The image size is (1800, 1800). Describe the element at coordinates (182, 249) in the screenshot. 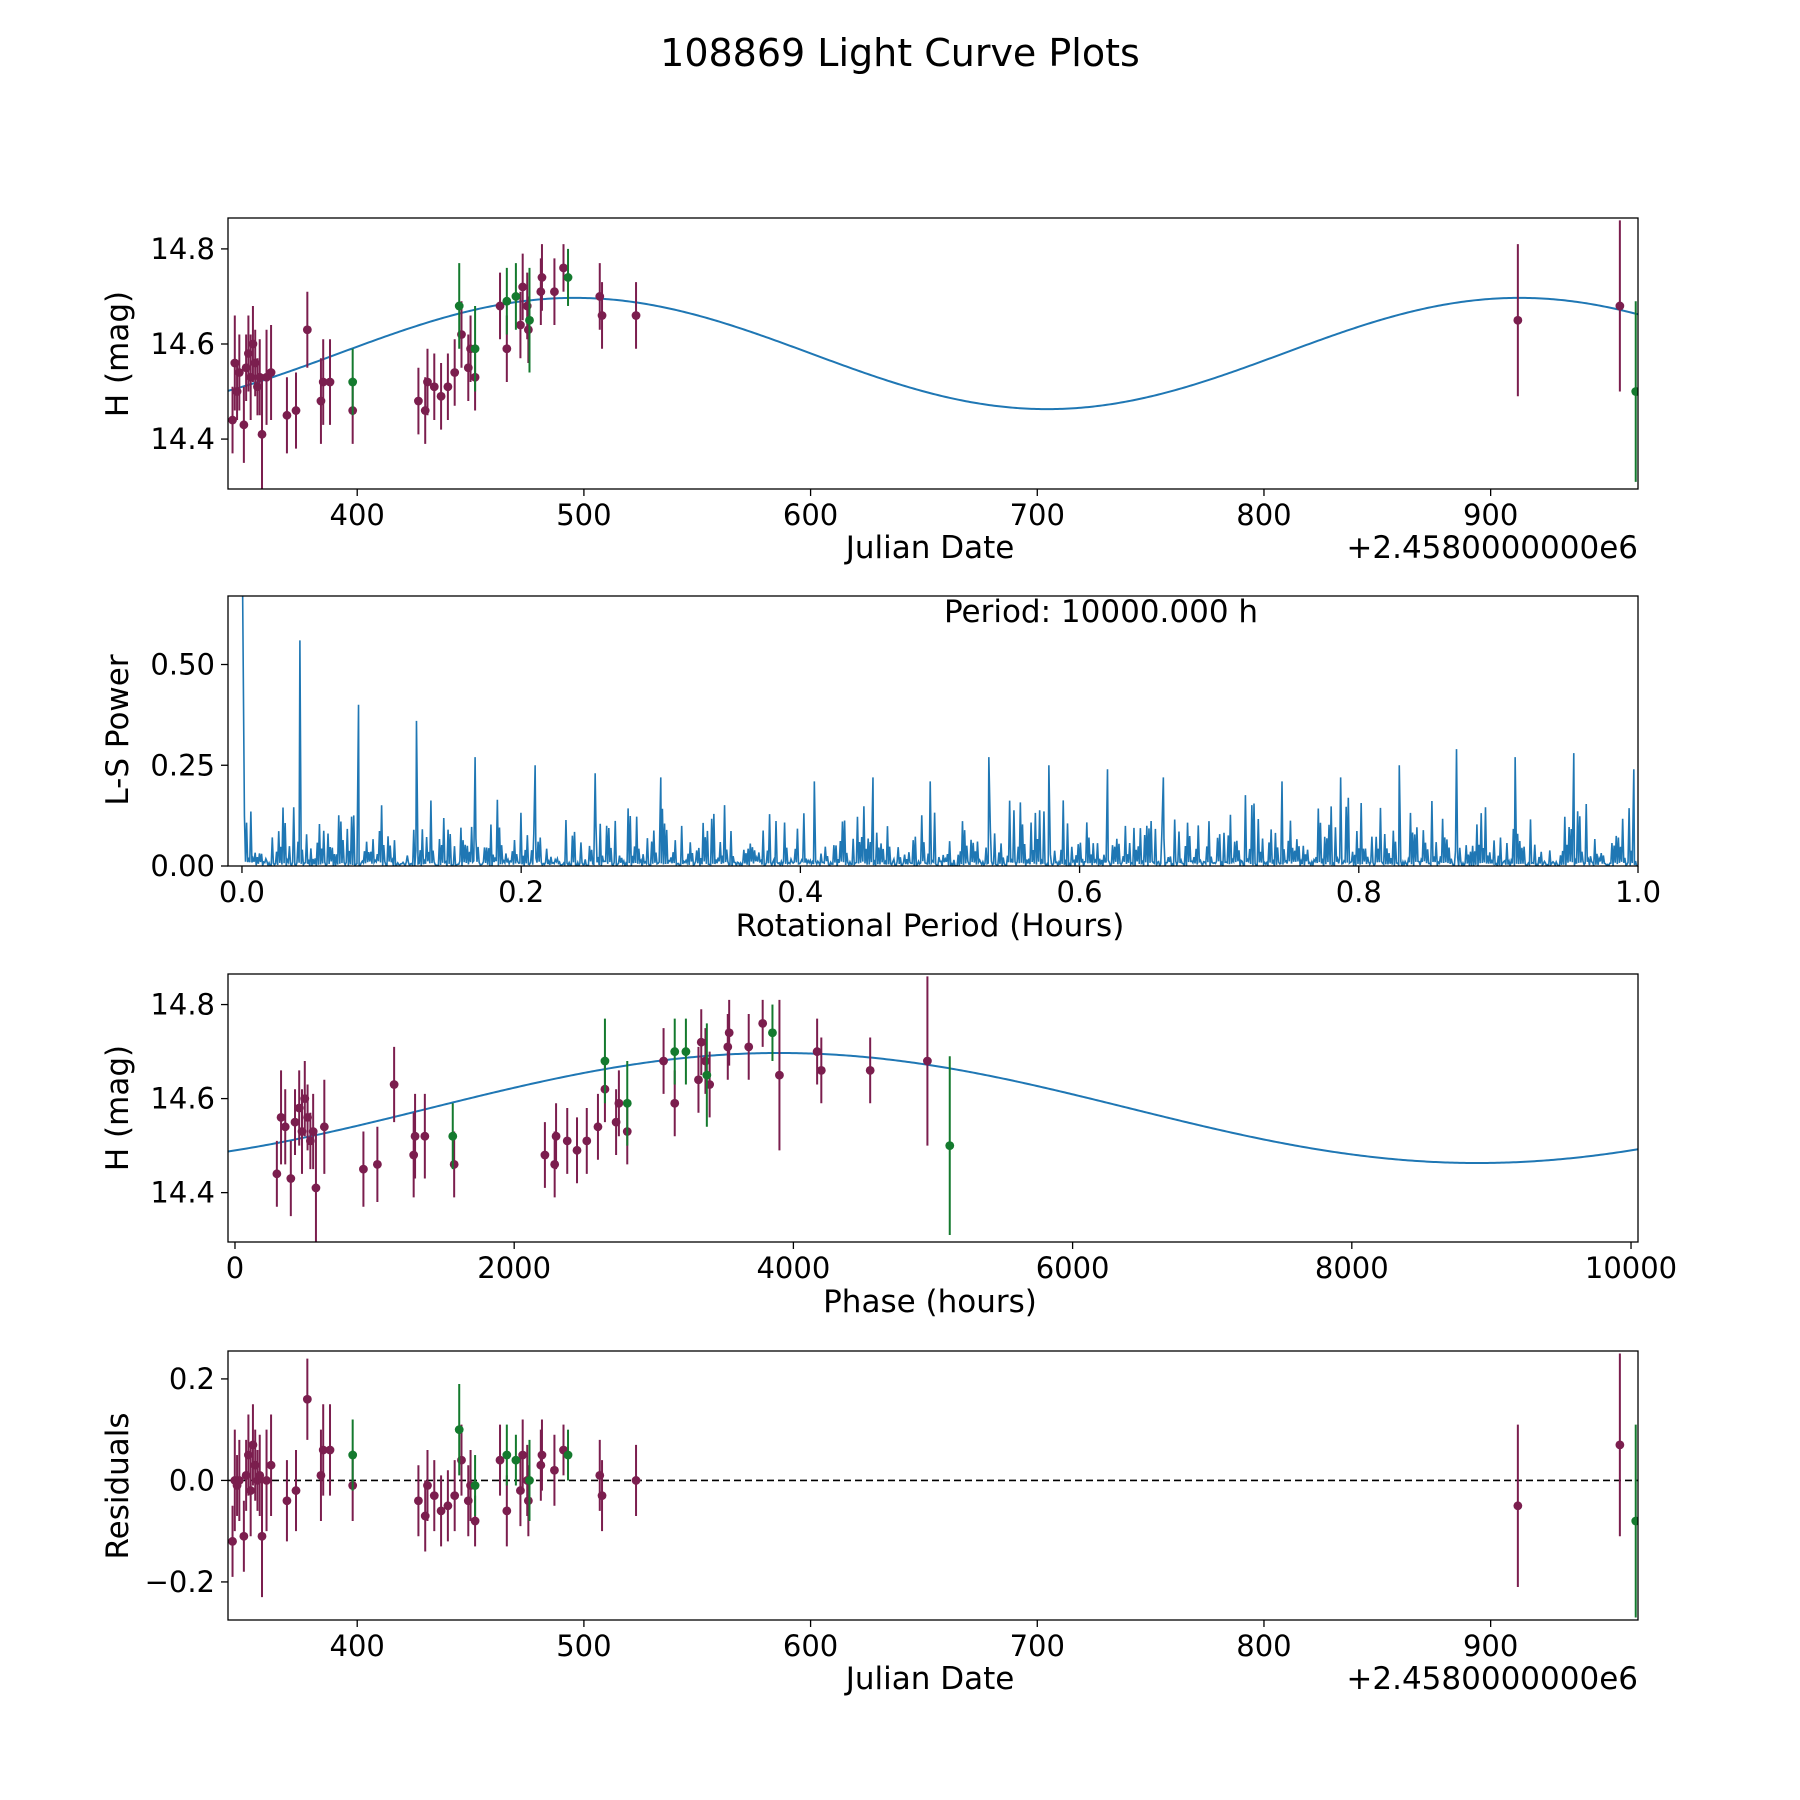

I see `y-tick-label: 14.8` at that location.